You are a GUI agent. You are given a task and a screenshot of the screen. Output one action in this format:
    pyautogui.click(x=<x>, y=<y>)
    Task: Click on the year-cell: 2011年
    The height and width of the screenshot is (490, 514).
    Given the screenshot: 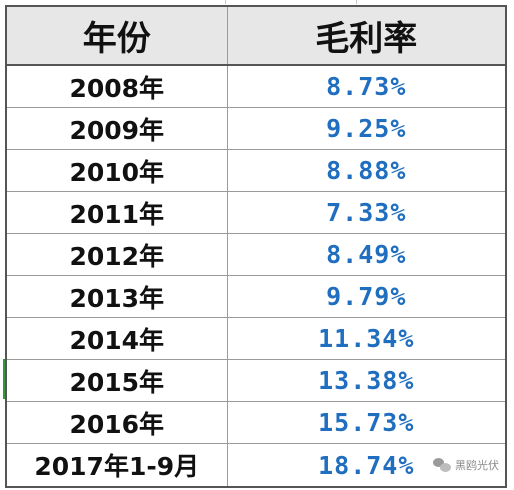 What is the action you would take?
    pyautogui.click(x=116, y=212)
    